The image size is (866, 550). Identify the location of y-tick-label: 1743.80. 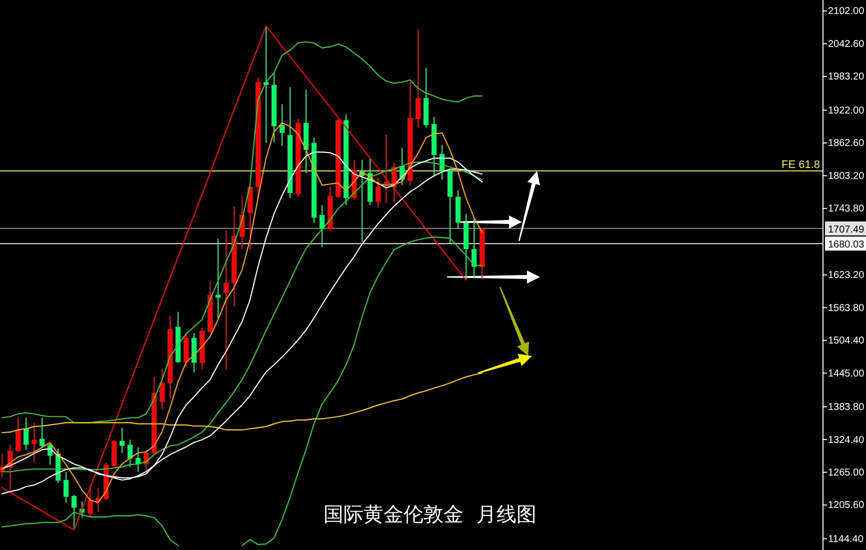
(846, 209).